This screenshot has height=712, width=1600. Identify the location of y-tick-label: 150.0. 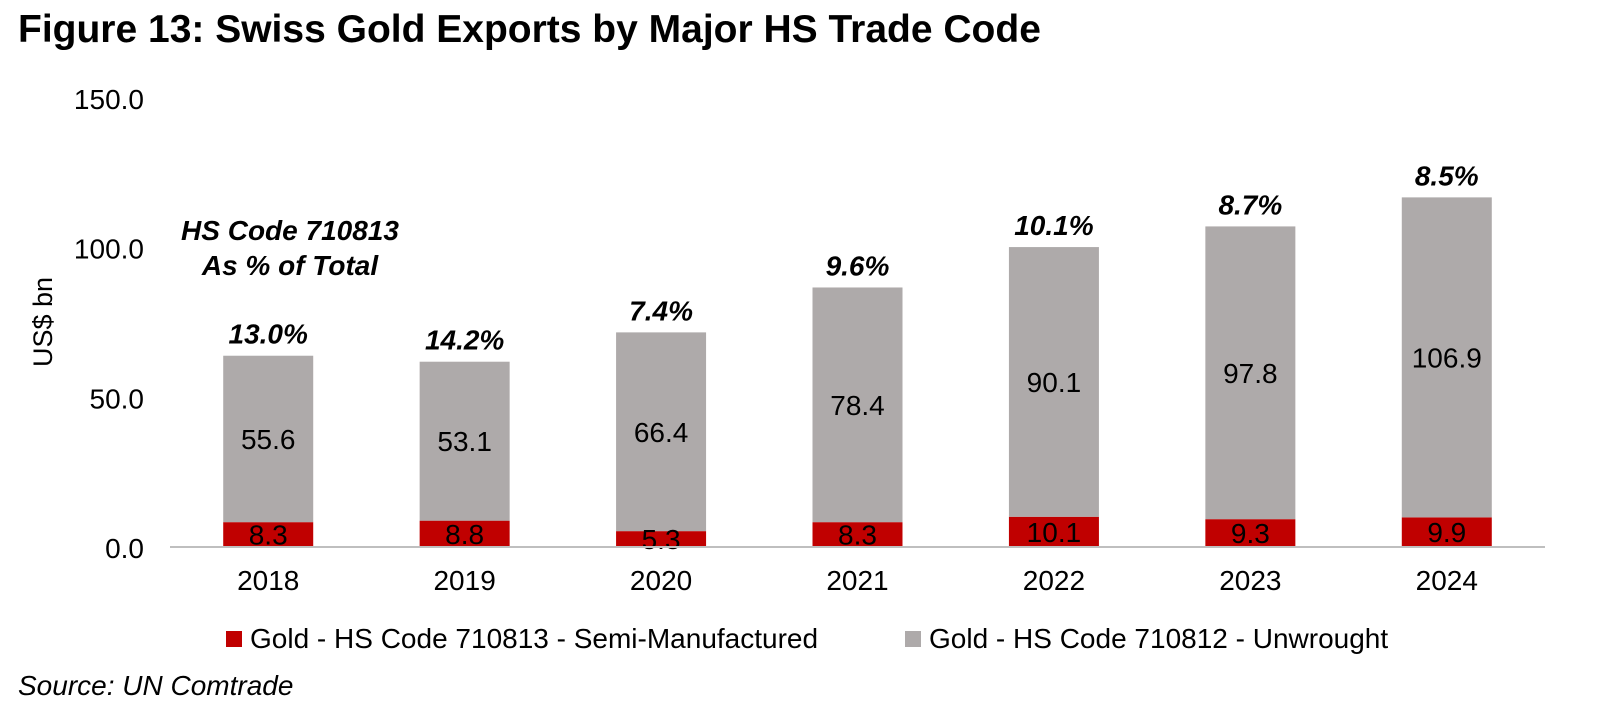
(109, 99).